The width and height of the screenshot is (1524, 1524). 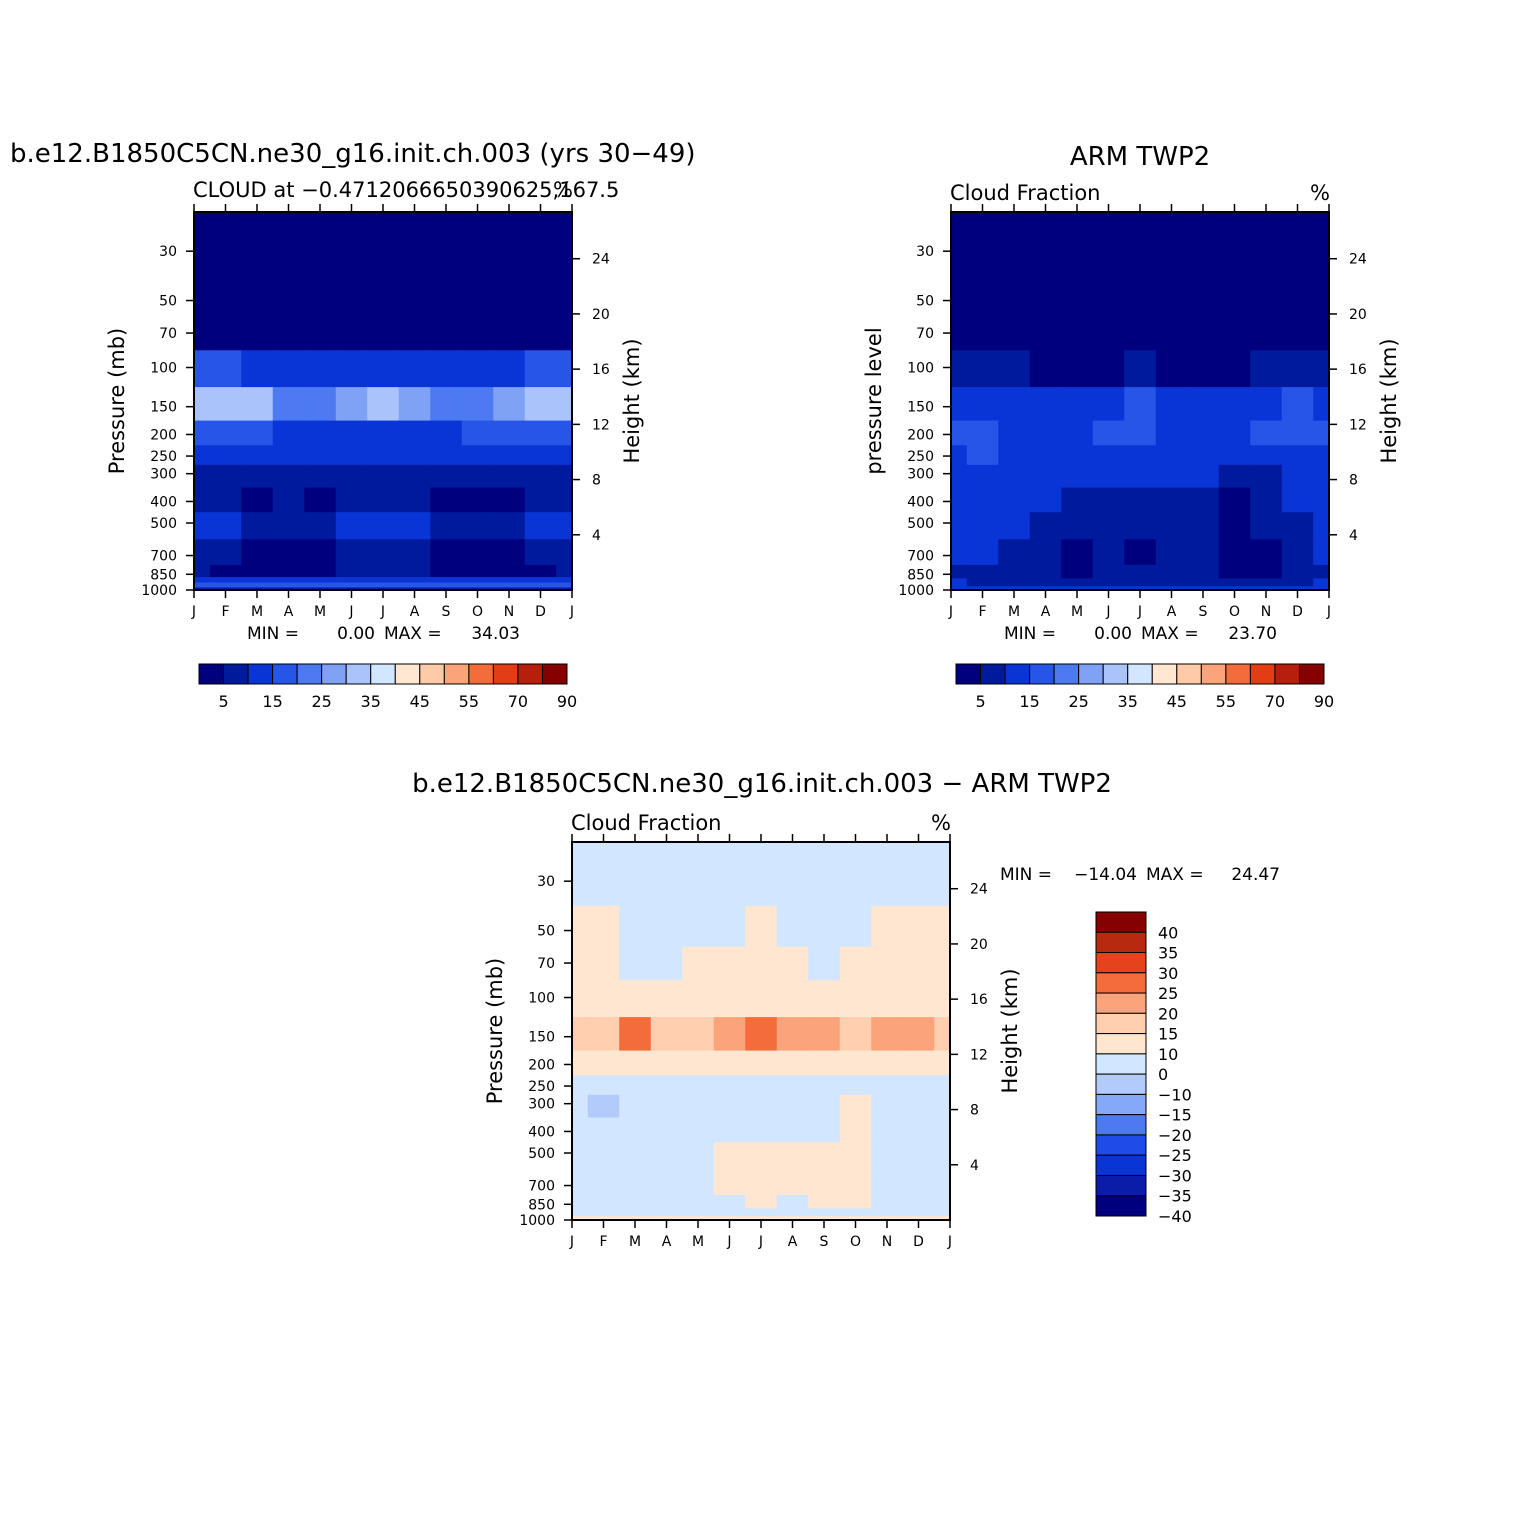 I want to click on model-ytick-label: 70, so click(x=168, y=334).